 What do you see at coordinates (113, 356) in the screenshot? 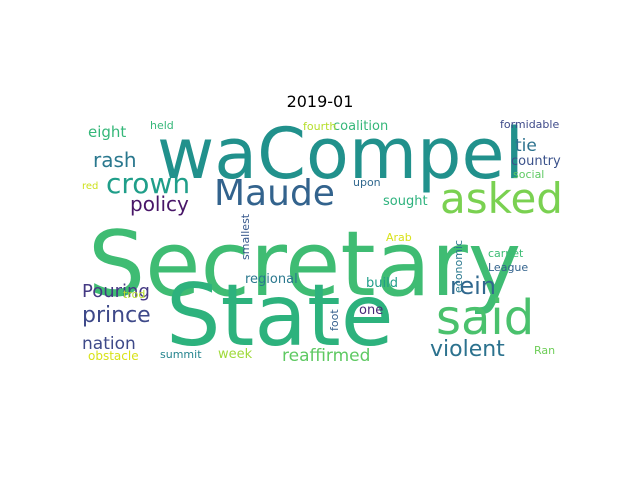
I see `word-obstacle: obstacle` at bounding box center [113, 356].